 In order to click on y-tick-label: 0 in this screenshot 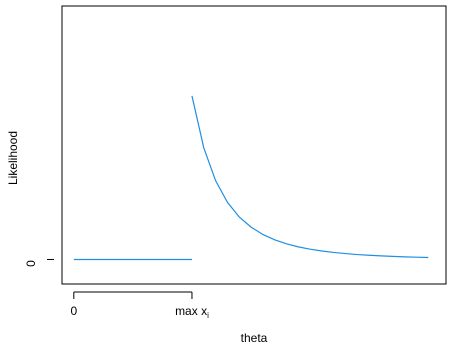, I will do `click(31, 263)`.